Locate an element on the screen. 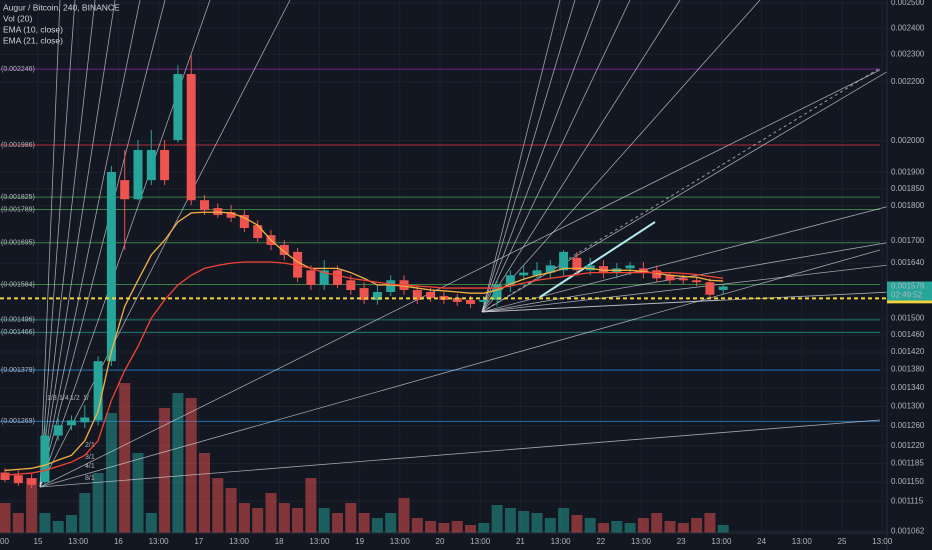 The image size is (932, 550). y-tick-label: 0.001900 is located at coordinates (908, 171).